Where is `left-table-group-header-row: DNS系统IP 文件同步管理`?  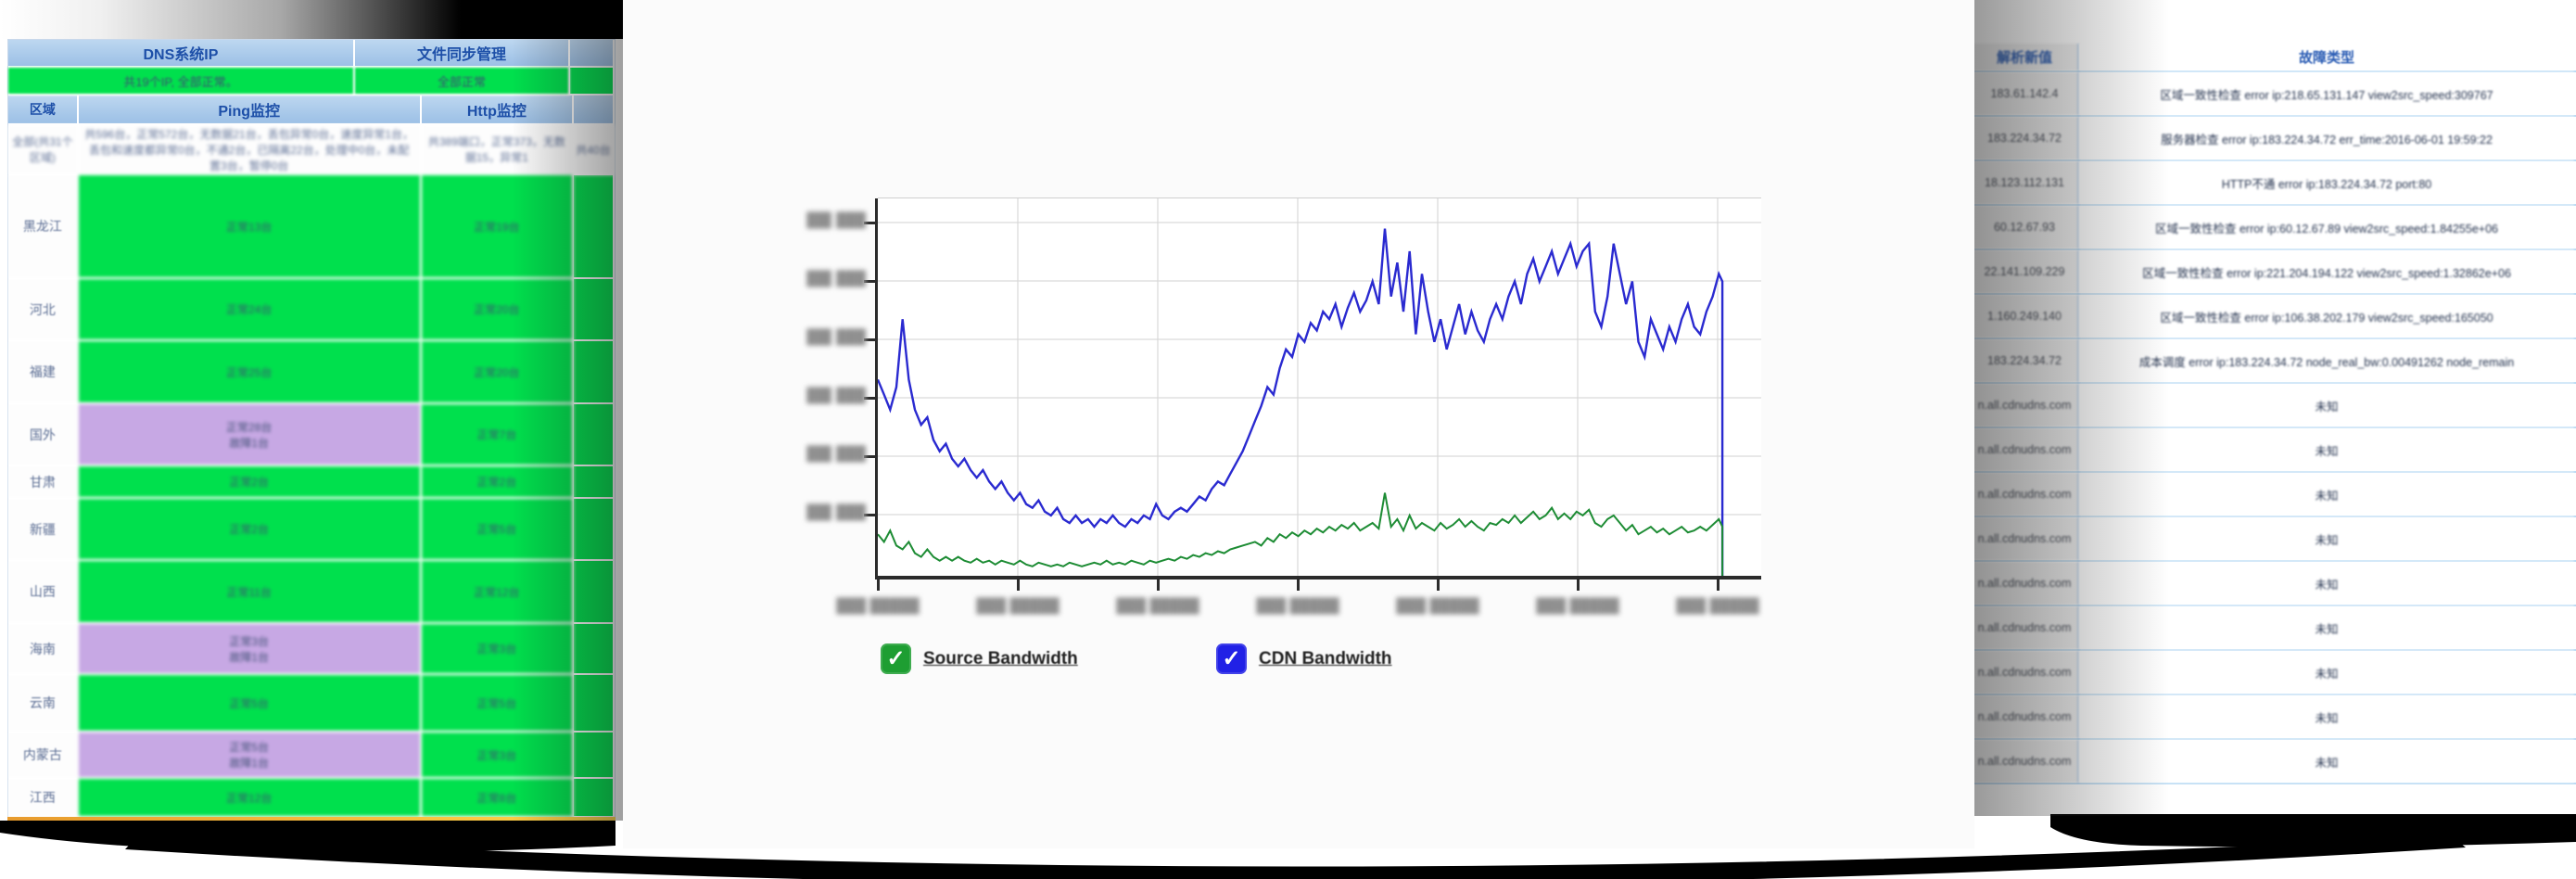
left-table-group-header-row: DNS系统IP 文件同步管理 is located at coordinates (311, 54).